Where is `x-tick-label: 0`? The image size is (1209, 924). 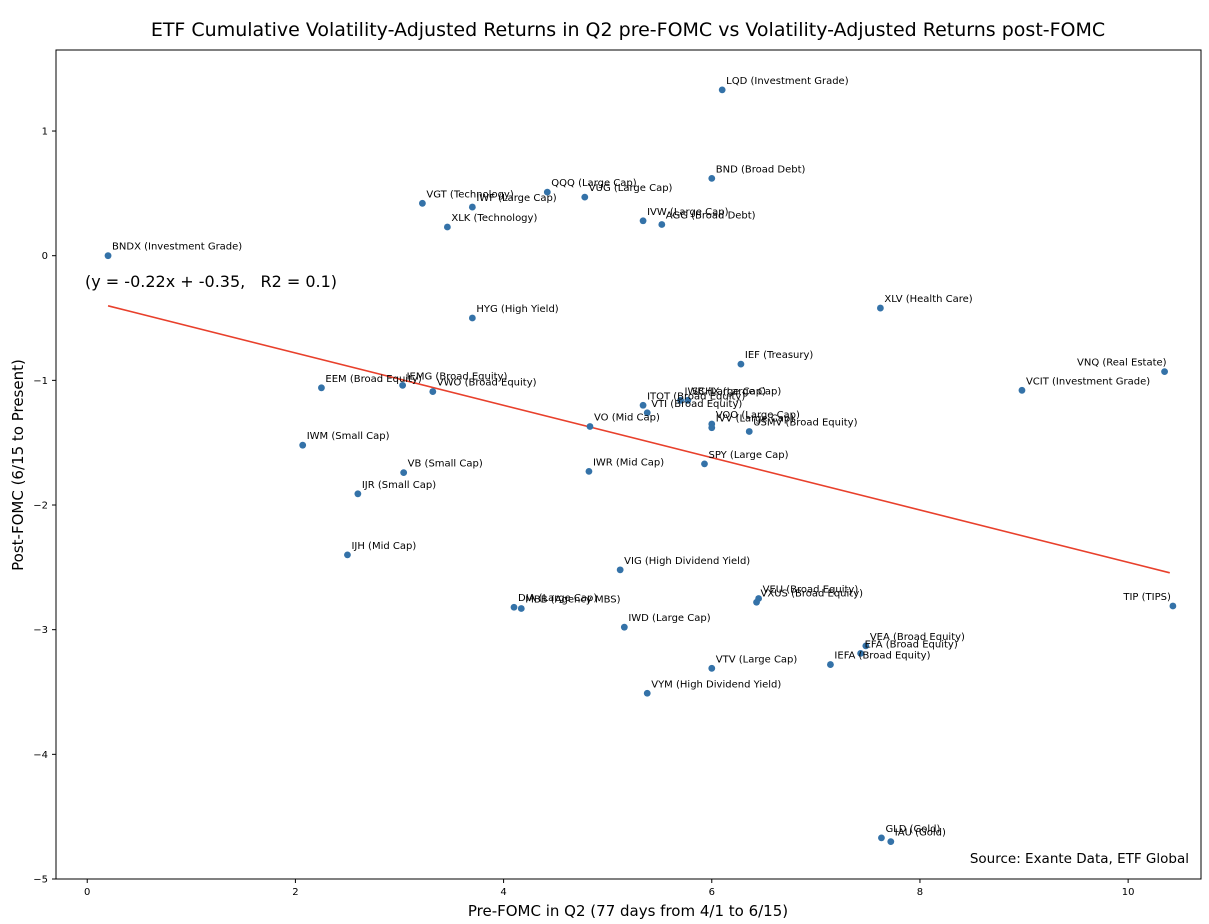
x-tick-label: 0 is located at coordinates (87, 892).